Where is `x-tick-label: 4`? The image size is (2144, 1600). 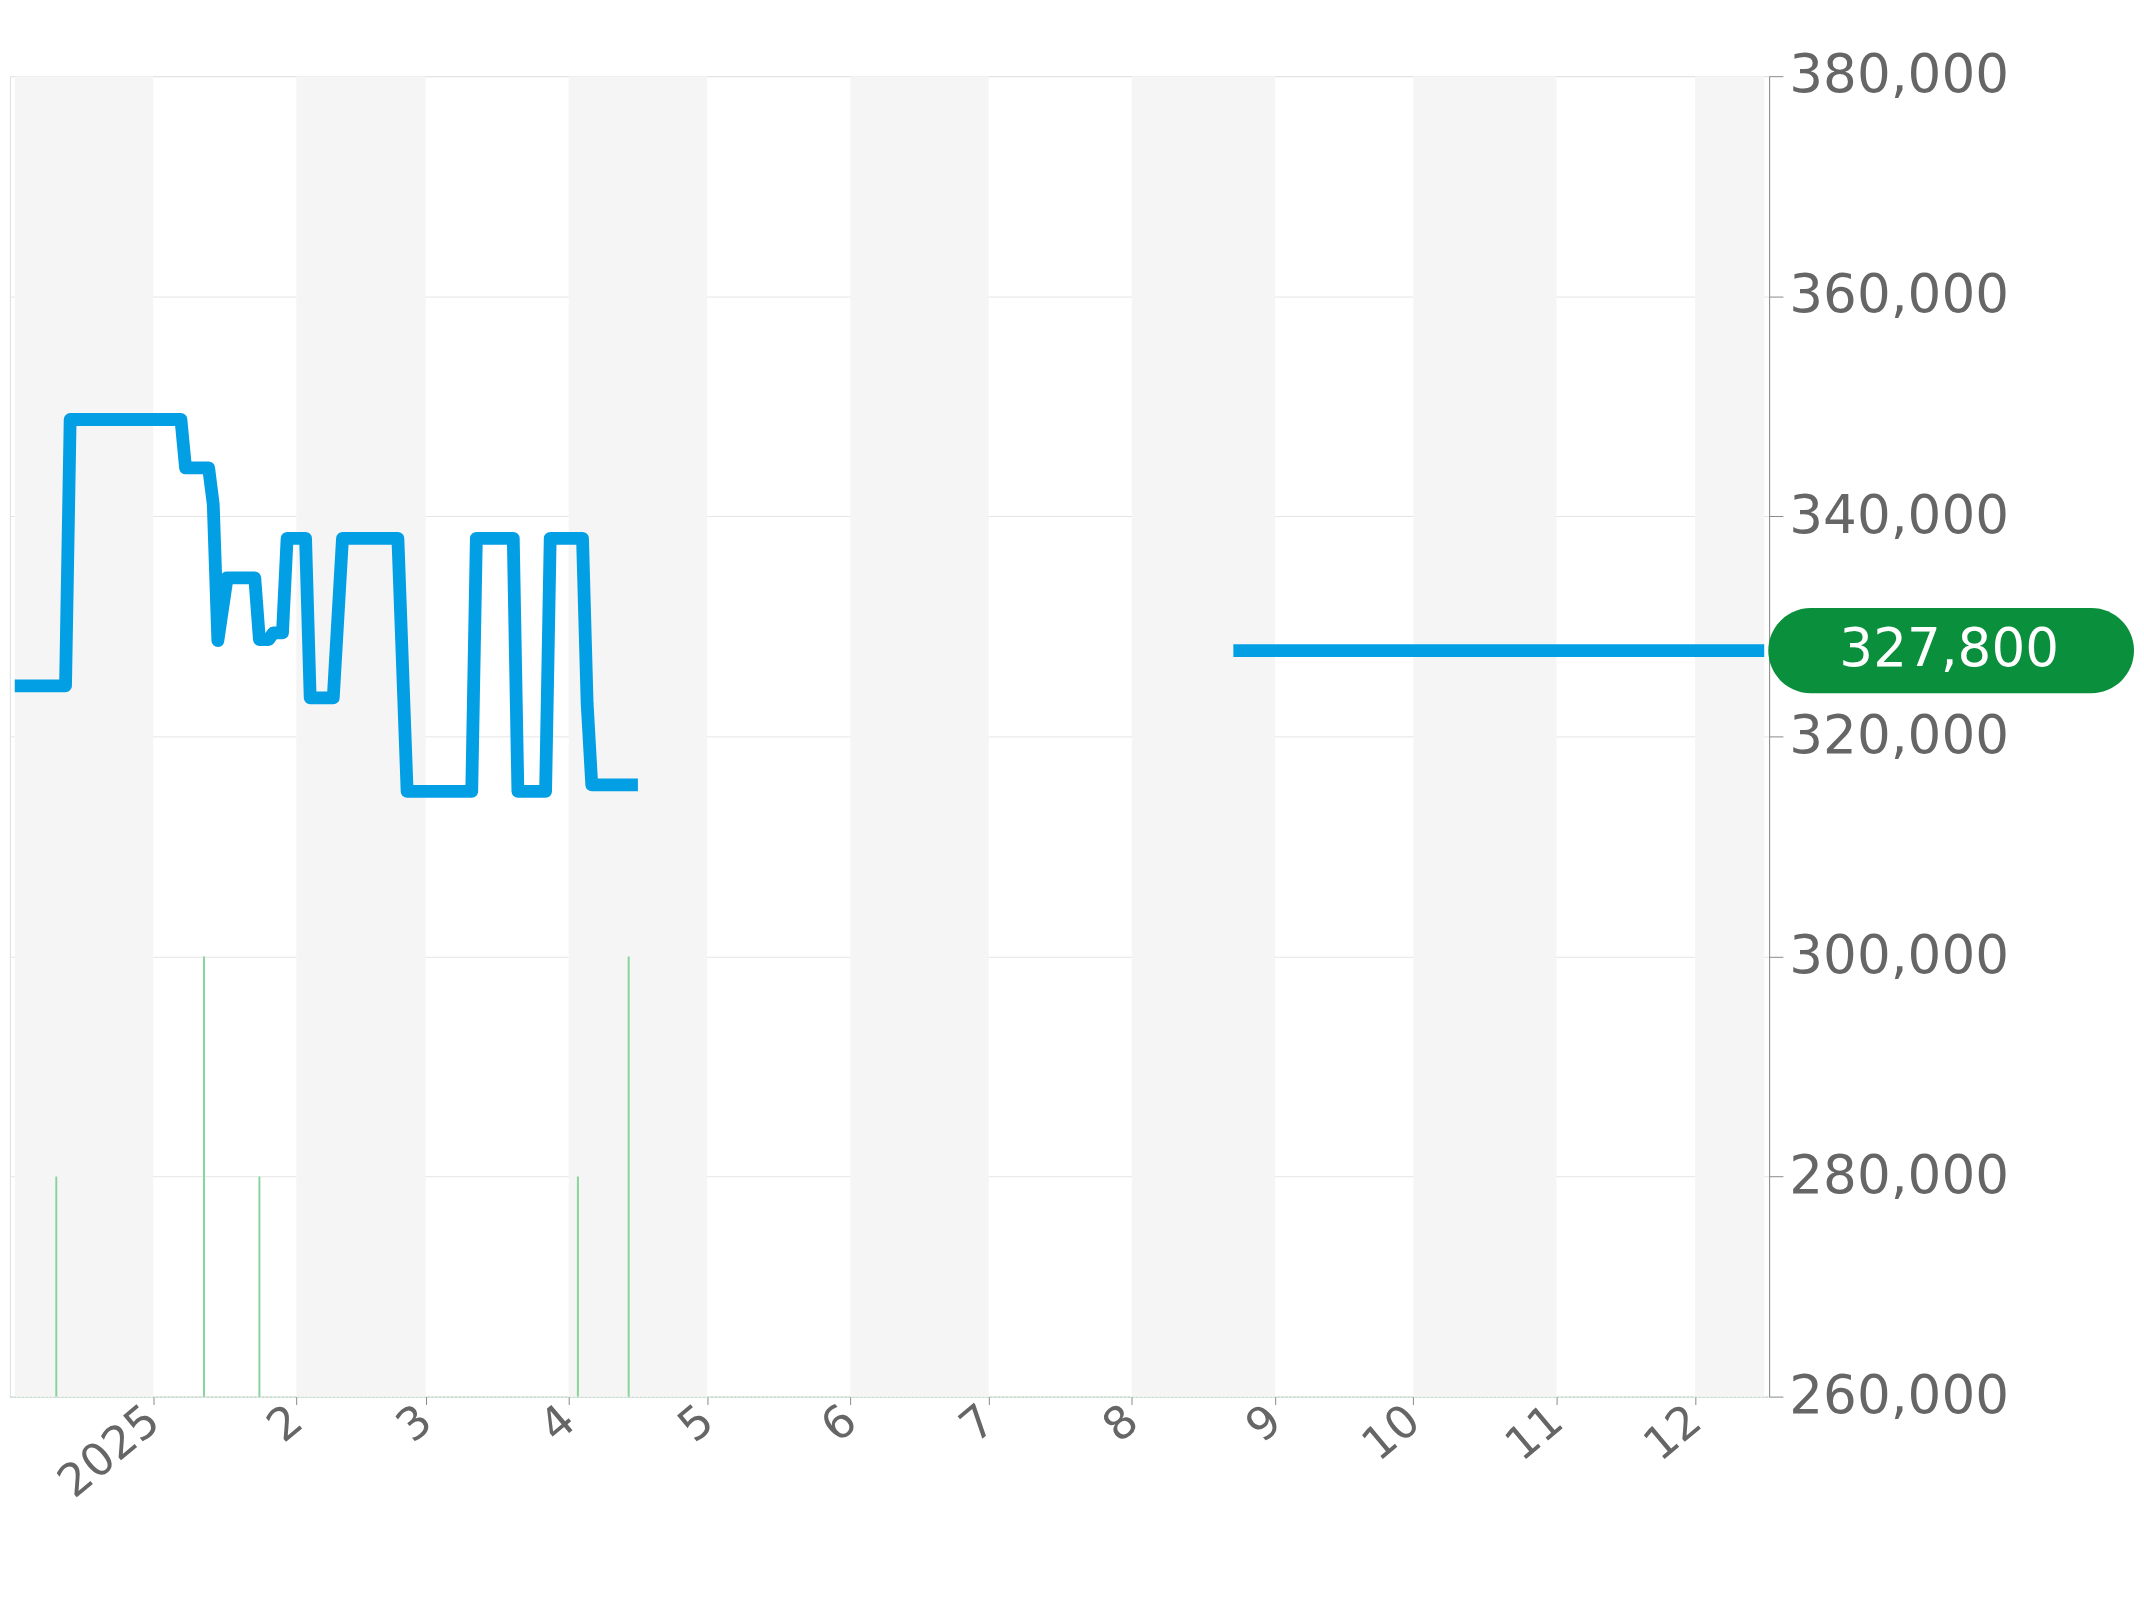 x-tick-label: 4 is located at coordinates (557, 1423).